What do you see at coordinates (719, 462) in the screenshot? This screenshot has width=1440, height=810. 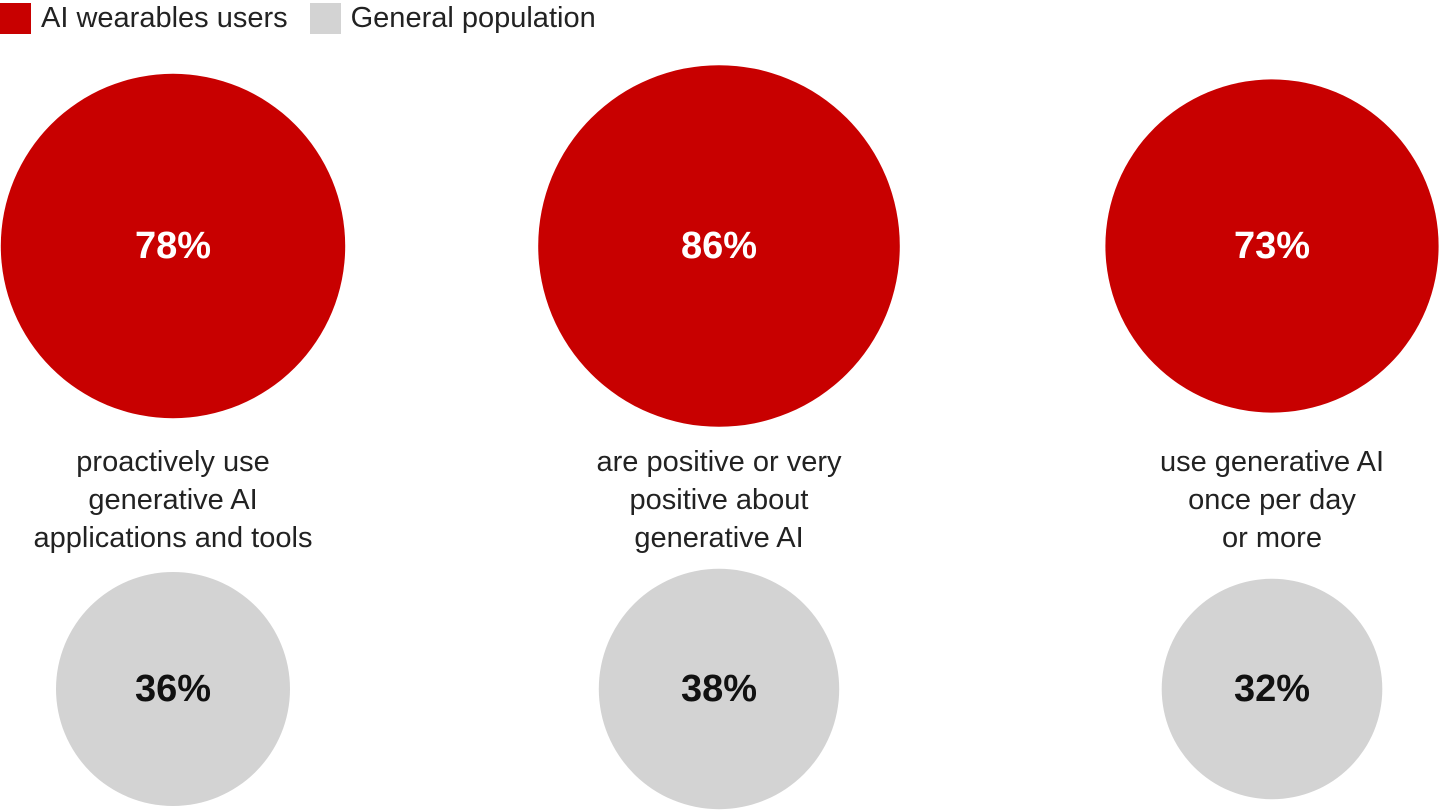 I see `caption-line-2-1: are positive or very` at bounding box center [719, 462].